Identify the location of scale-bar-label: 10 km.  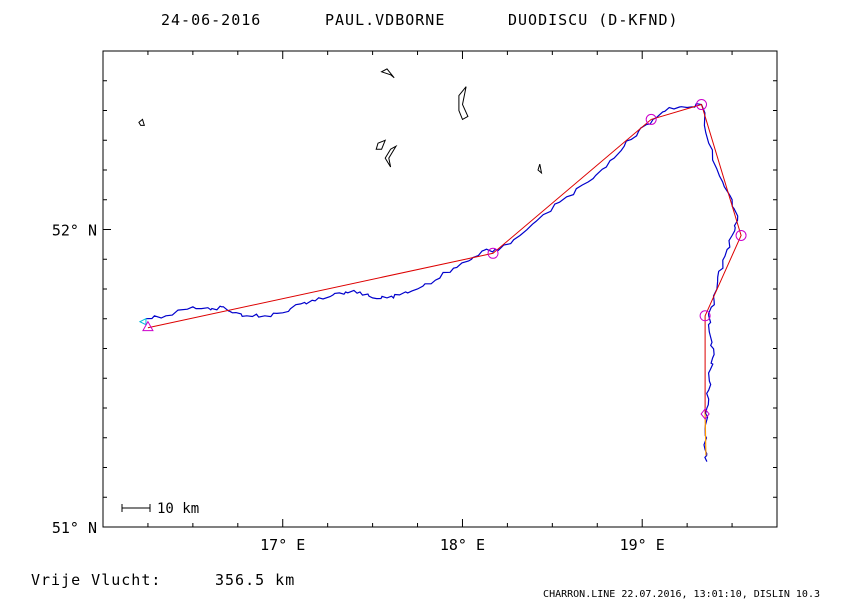
(178, 509).